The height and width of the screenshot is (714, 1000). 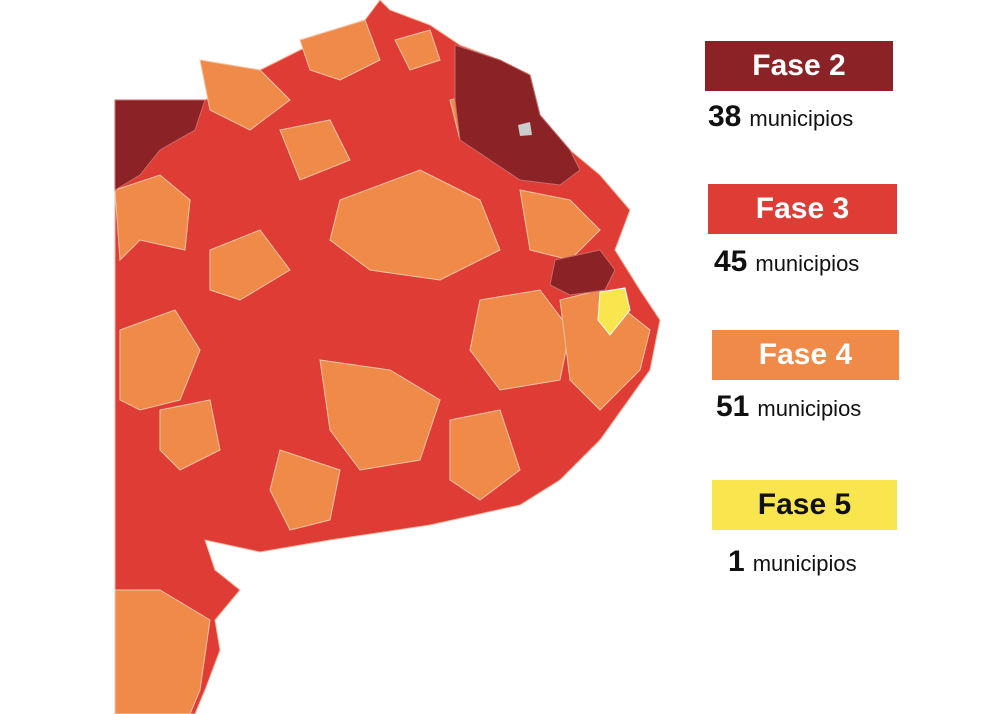 I want to click on legend-fase-4-badge: Fase 4, so click(x=805, y=355).